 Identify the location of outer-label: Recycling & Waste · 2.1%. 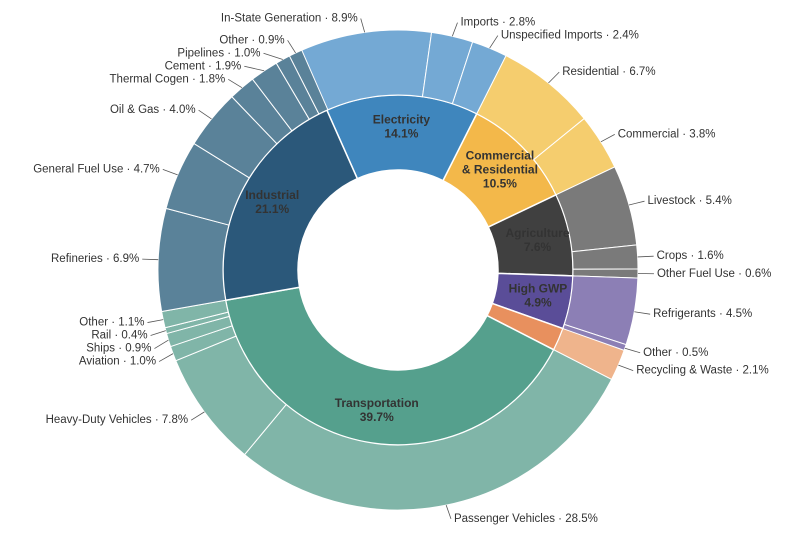
(702, 371).